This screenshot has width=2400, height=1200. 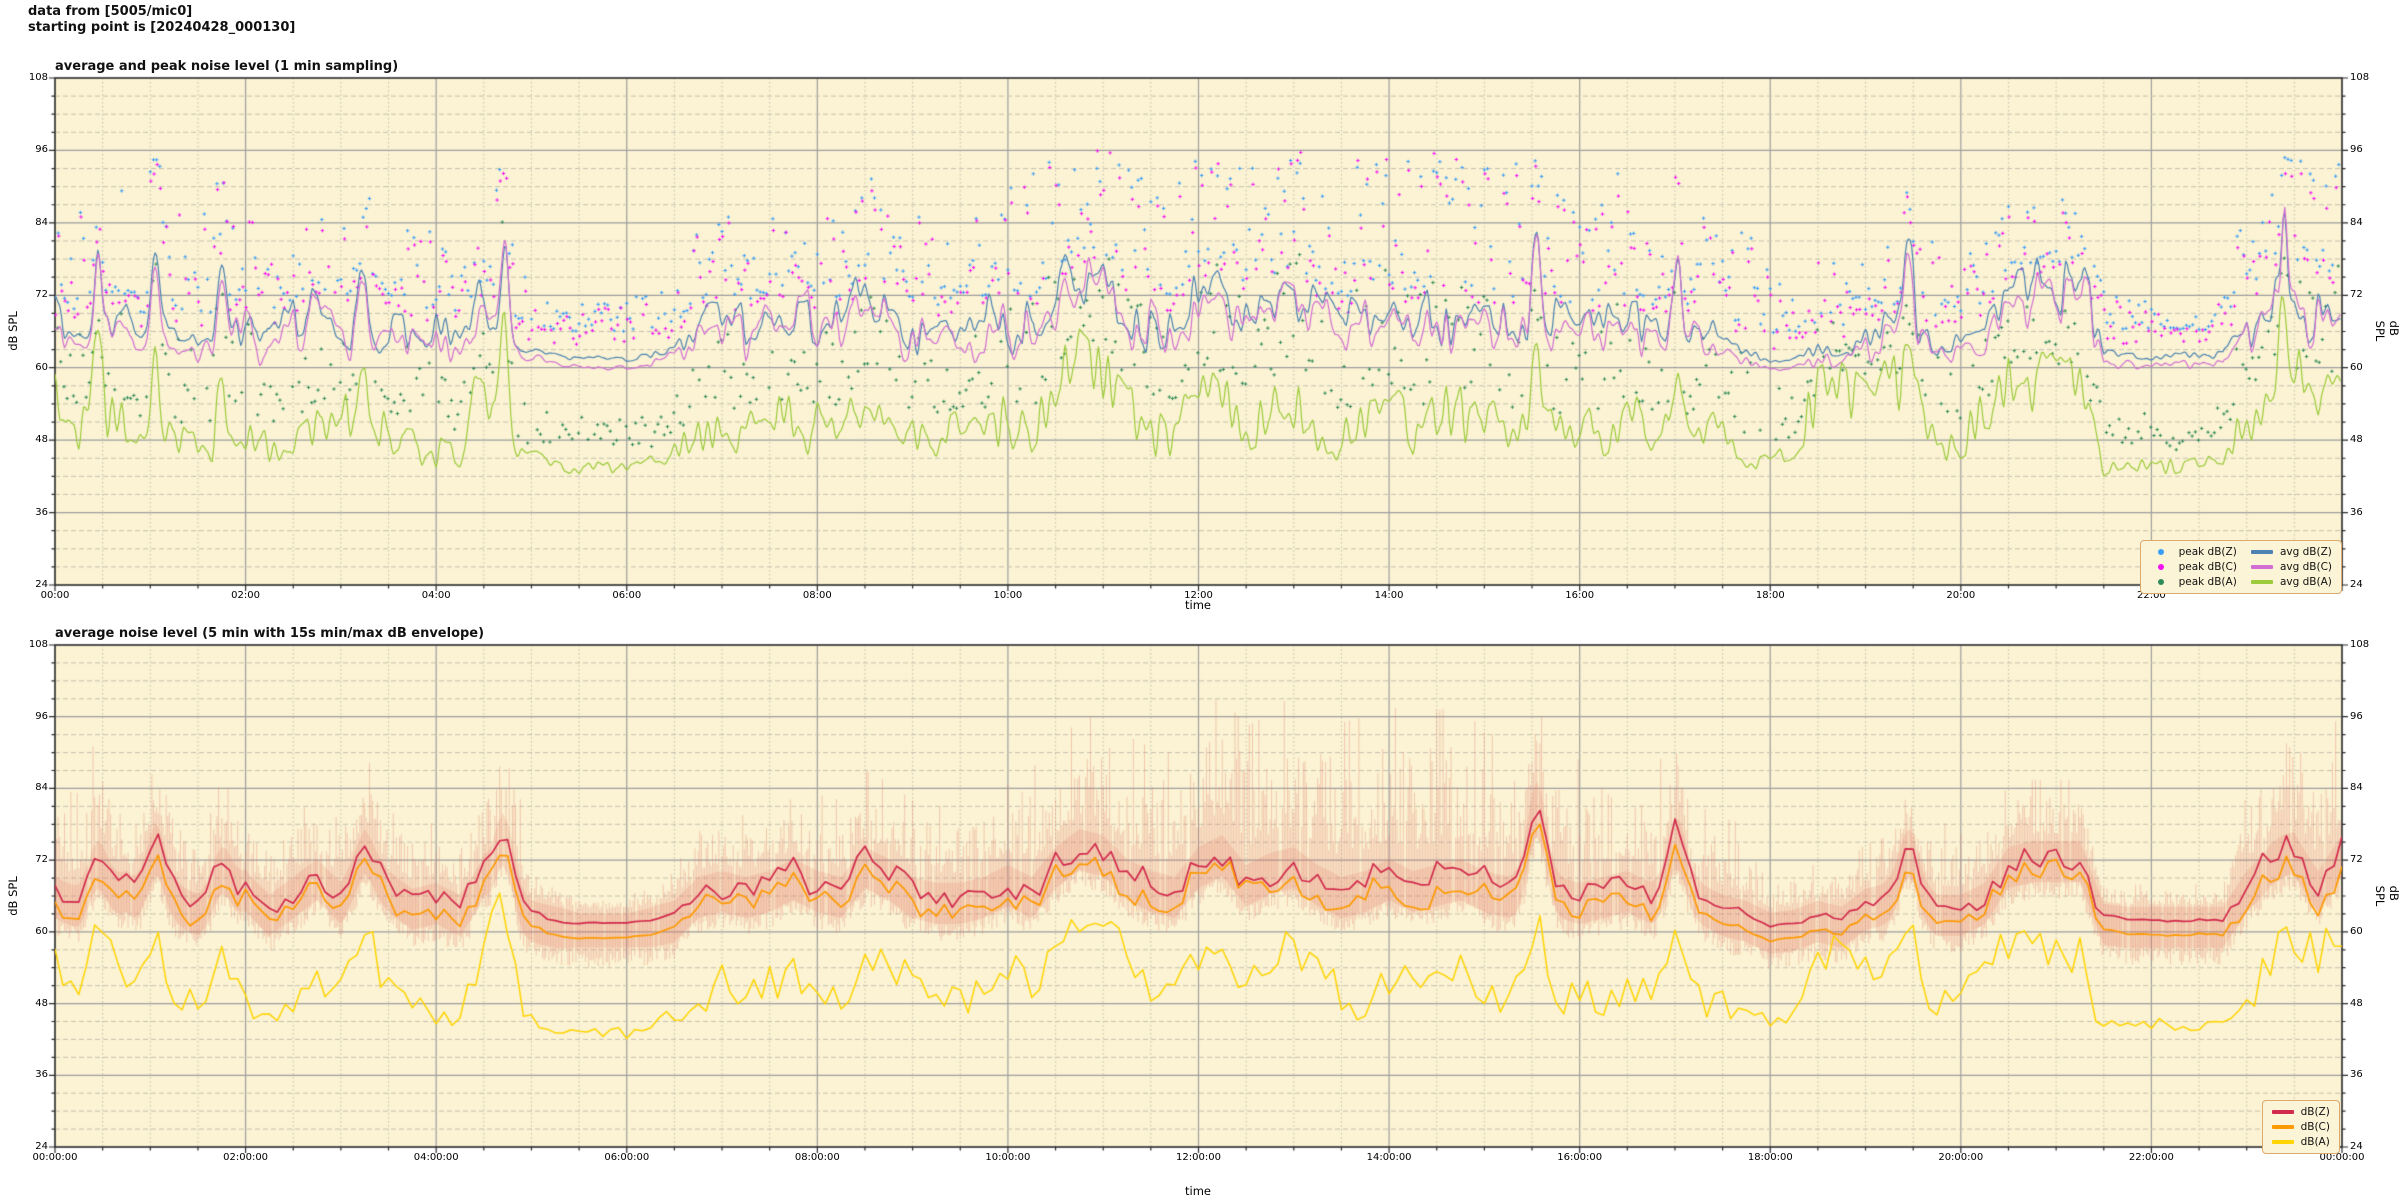 I want to click on x-tick-label: 16:00:00, so click(x=1580, y=1157).